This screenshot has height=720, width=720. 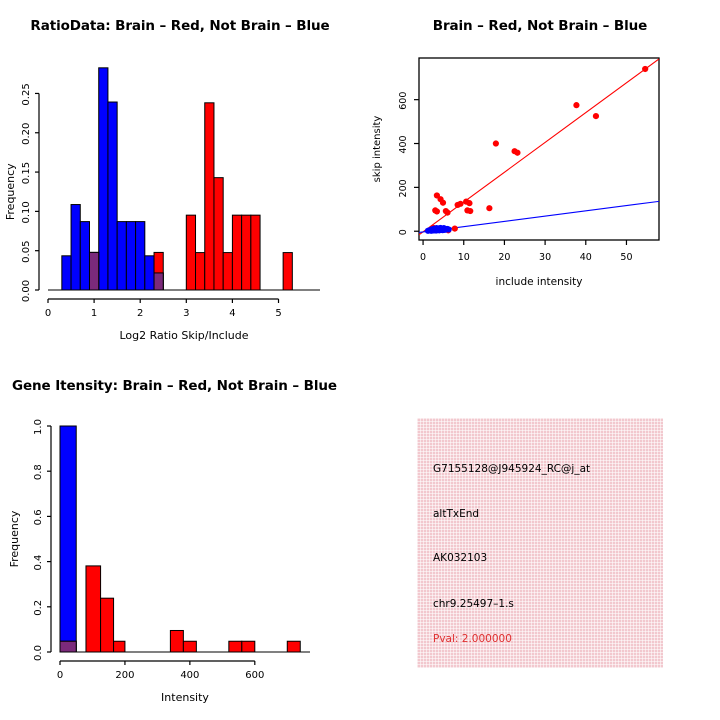 What do you see at coordinates (539, 149) in the screenshot?
I see `scatter-plot-box` at bounding box center [539, 149].